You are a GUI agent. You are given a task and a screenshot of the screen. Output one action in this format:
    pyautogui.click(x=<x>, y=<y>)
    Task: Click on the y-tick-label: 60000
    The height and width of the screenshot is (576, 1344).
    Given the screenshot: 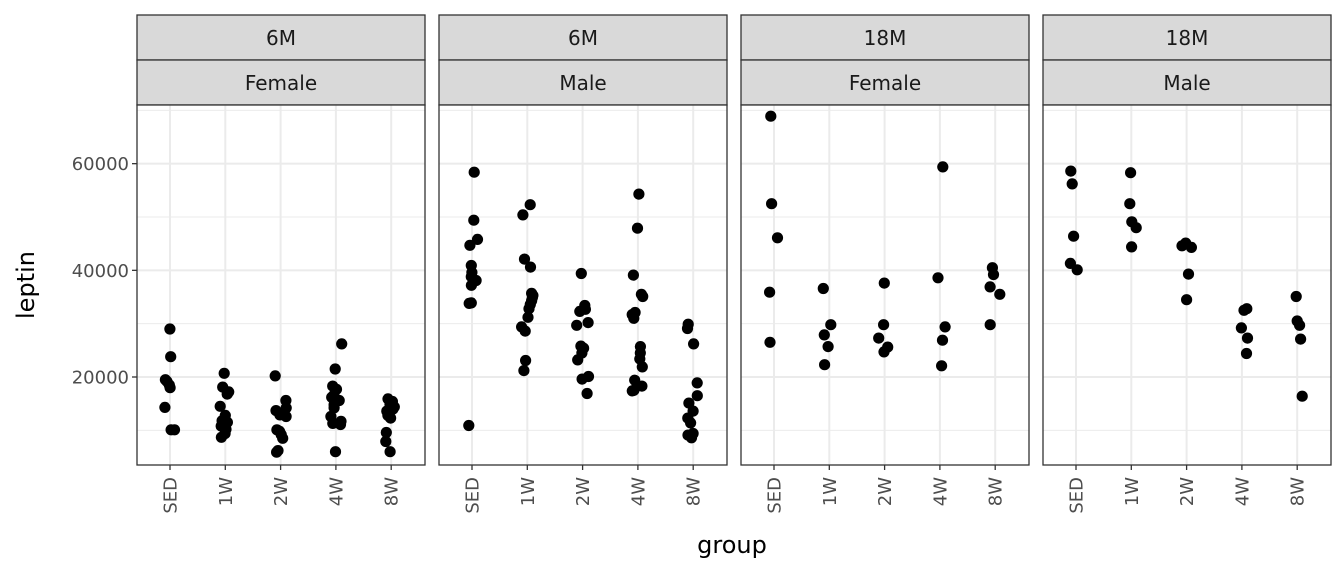 What is the action you would take?
    pyautogui.click(x=100, y=164)
    